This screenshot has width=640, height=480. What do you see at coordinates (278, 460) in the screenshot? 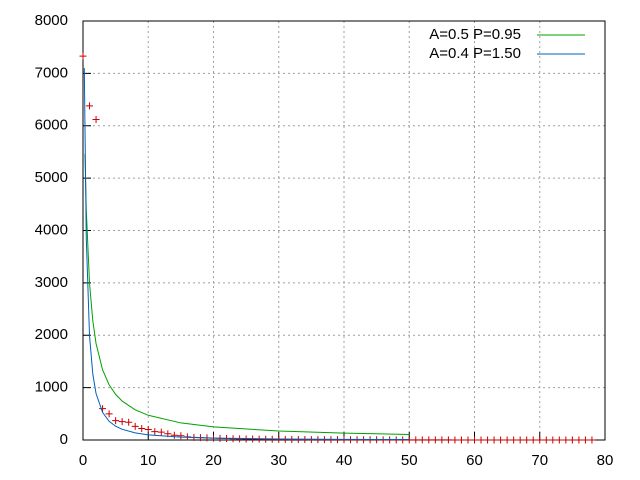
I see `x-tick-label: 30` at bounding box center [278, 460].